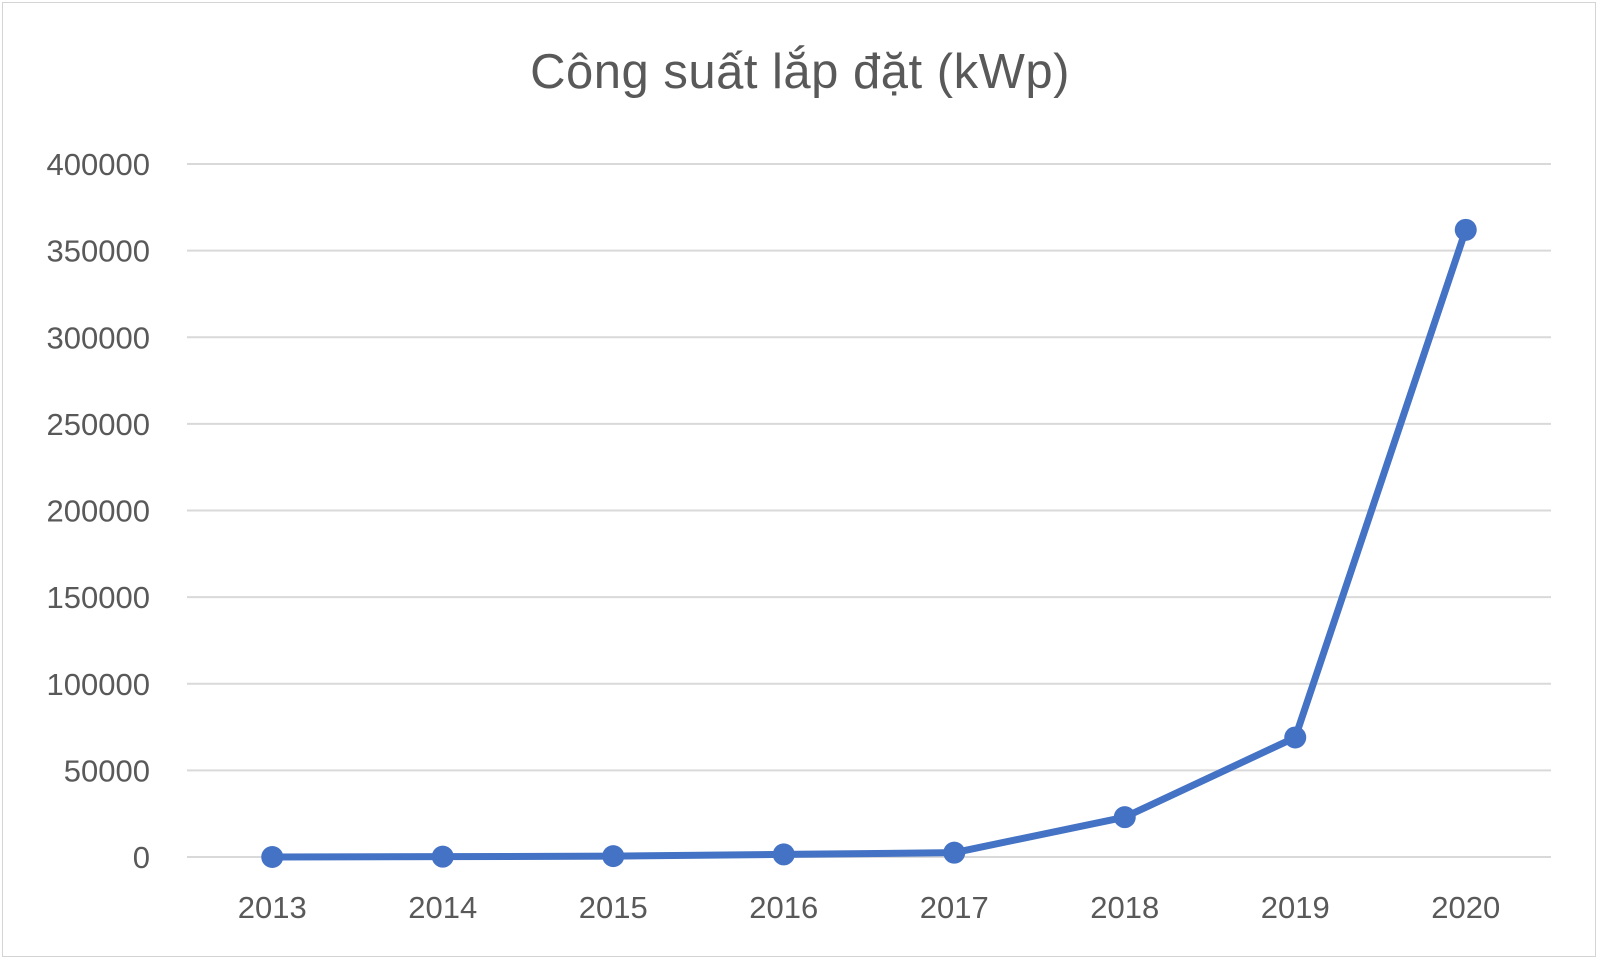 The image size is (1600, 961). Describe the element at coordinates (98, 251) in the screenshot. I see `y-tick-label: 350000` at that location.